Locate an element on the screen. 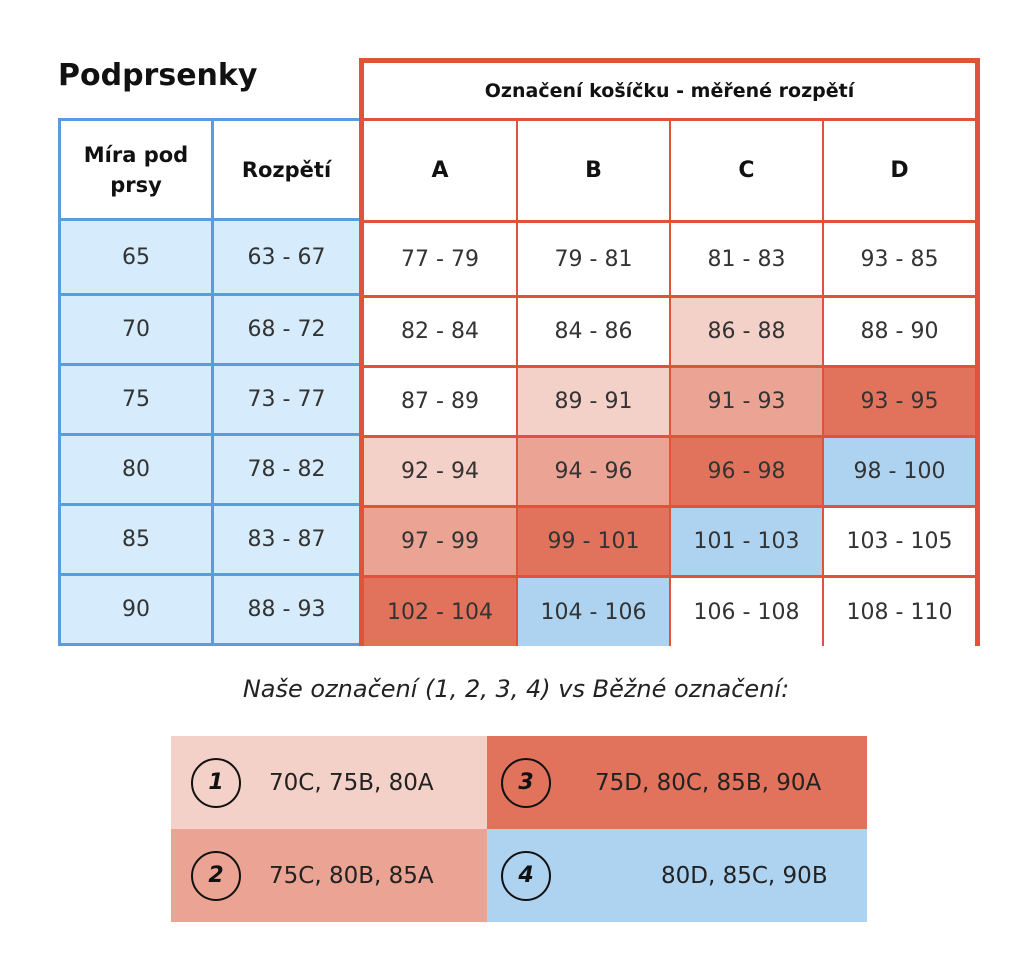 This screenshot has height=978, width=1032. cup-b-cell: 104 - 106 is located at coordinates (594, 612).